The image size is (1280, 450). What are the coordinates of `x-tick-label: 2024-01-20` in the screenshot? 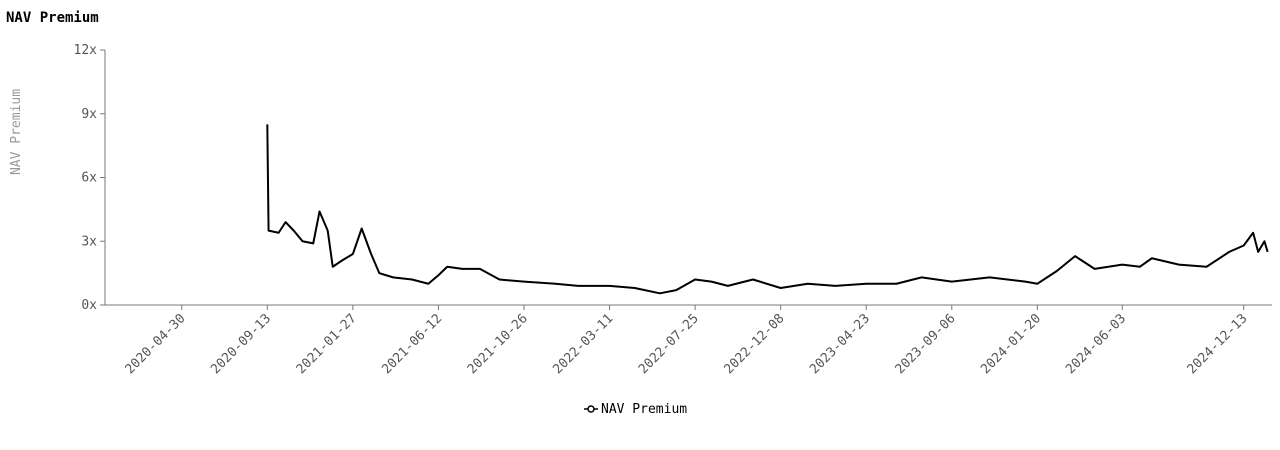 It's located at (1011, 344).